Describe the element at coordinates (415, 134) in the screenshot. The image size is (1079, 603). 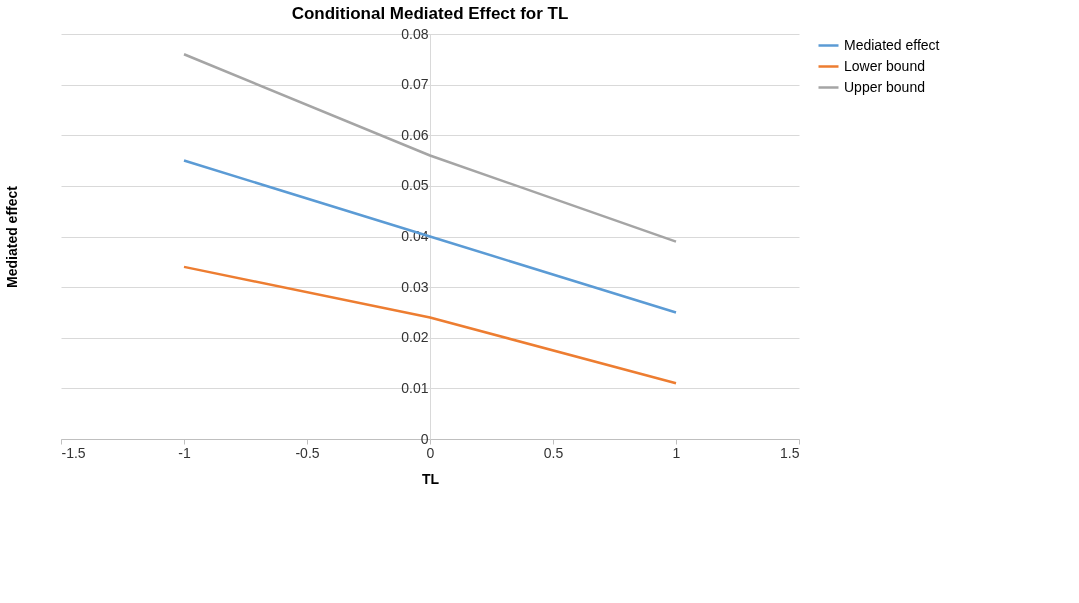
I see `y-tick-label: 0.06` at that location.